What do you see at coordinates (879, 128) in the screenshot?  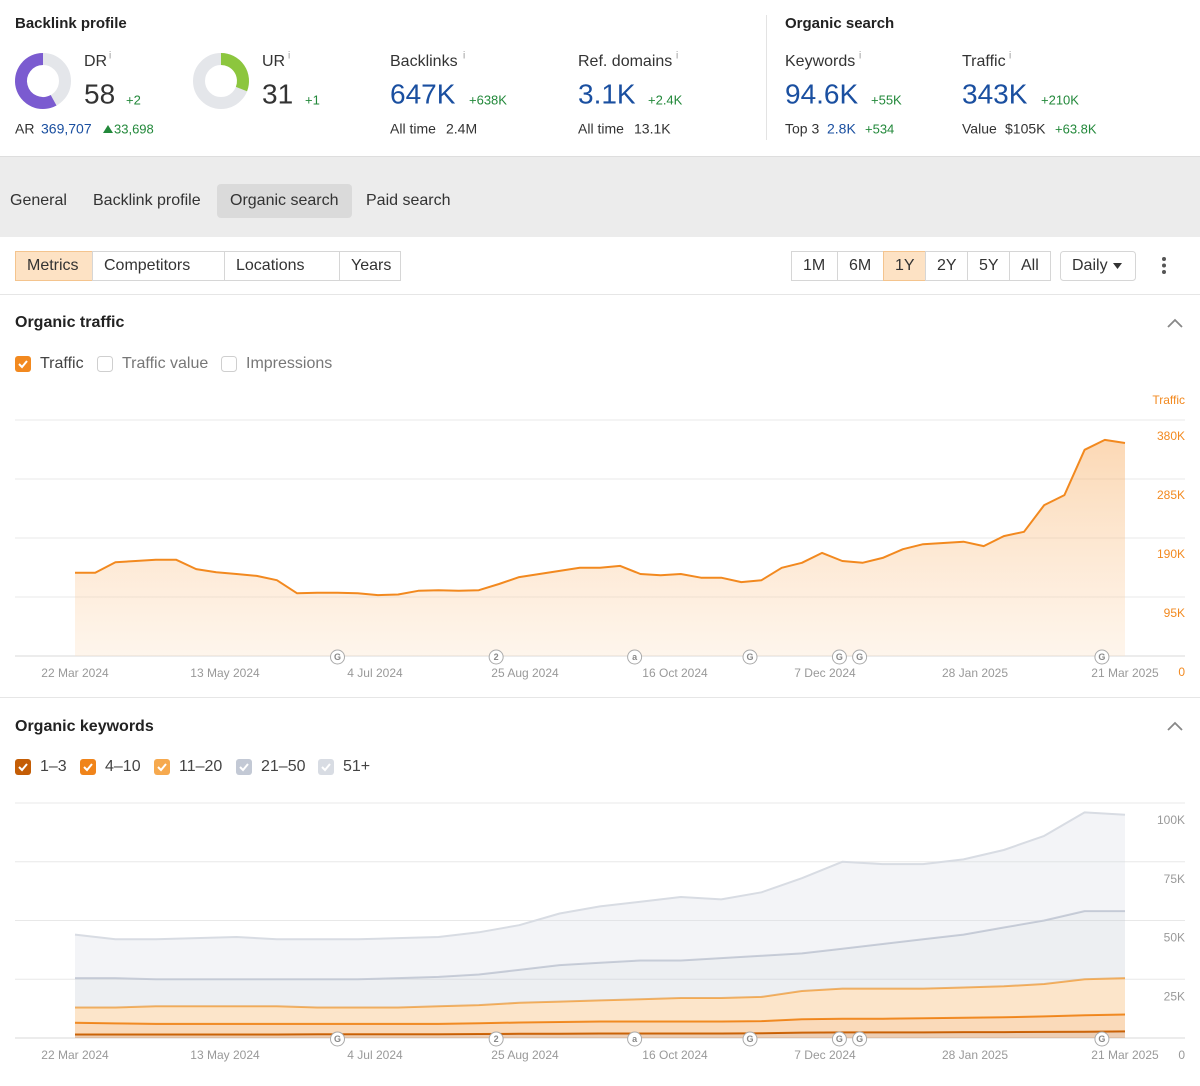 I see `metric-change: +534` at bounding box center [879, 128].